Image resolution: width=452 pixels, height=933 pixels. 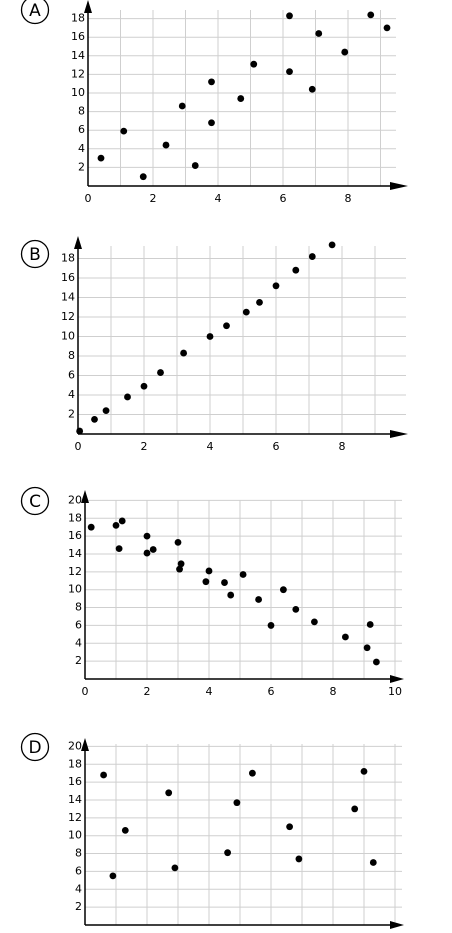 I want to click on panel-label-badge: C, so click(x=35, y=501).